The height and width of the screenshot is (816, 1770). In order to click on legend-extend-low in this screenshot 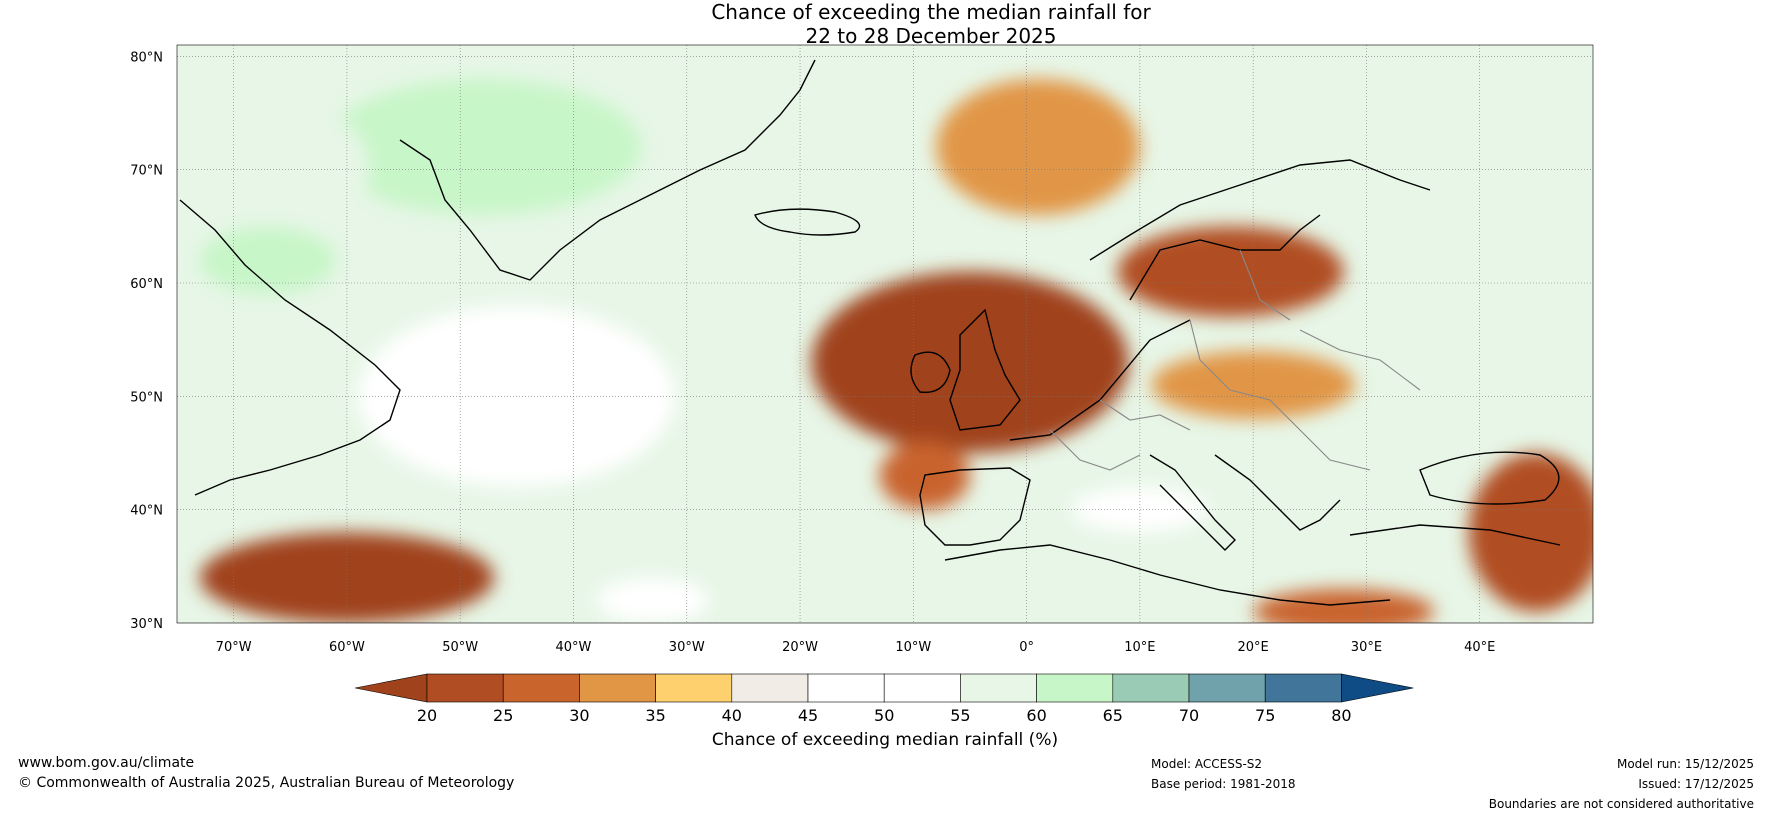, I will do `click(391, 688)`.